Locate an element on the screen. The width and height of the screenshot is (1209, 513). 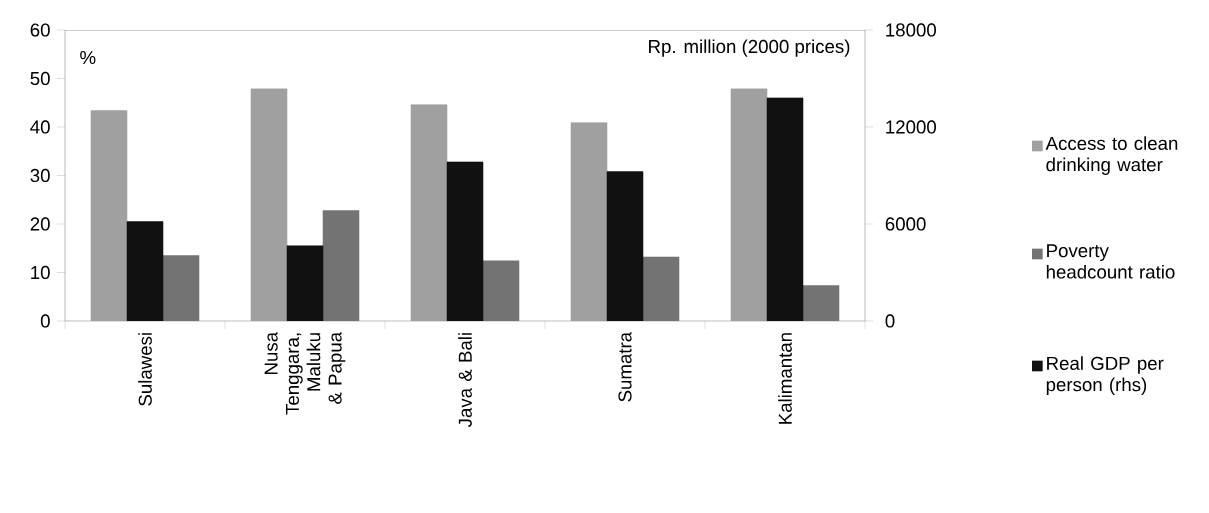
legend-label: Real GDP per person (rhs) is located at coordinates (1105, 375).